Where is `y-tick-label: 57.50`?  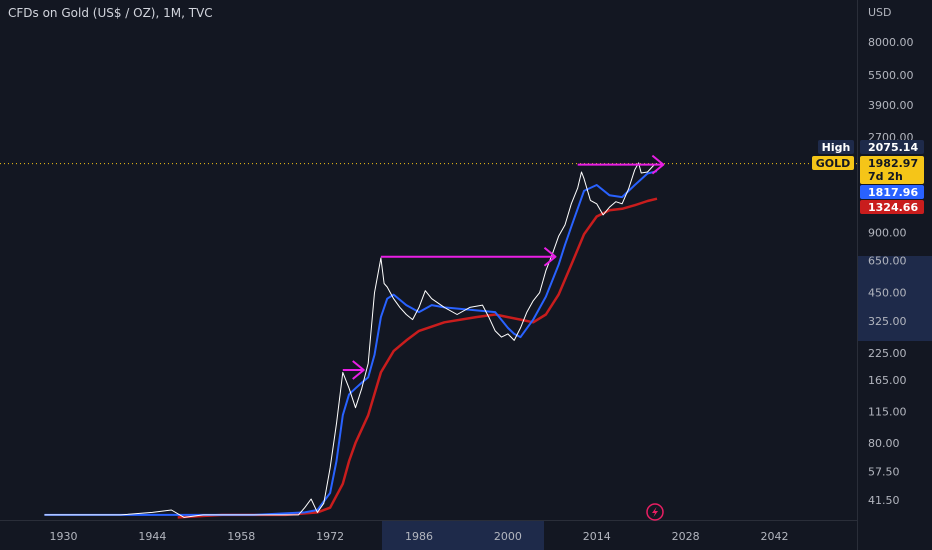 y-tick-label: 57.50 is located at coordinates (884, 472).